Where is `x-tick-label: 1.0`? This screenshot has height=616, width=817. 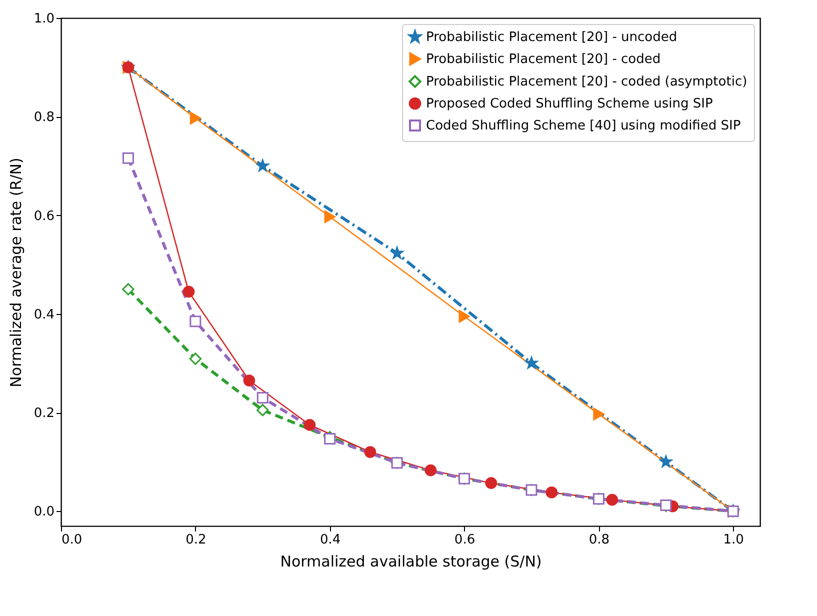
x-tick-label: 1.0 is located at coordinates (733, 540).